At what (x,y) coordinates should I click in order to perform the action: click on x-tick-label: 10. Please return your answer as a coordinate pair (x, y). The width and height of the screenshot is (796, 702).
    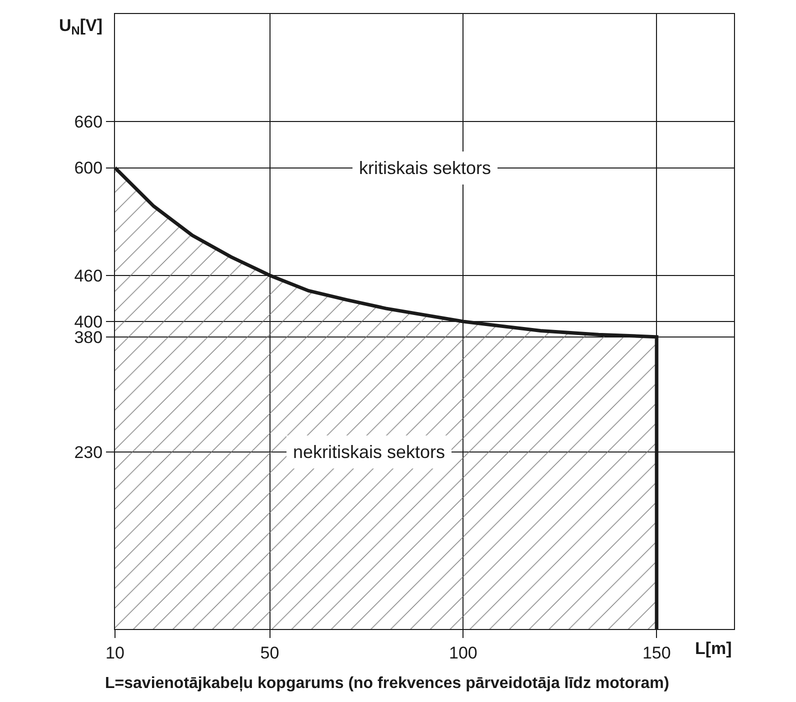
    Looking at the image, I should click on (115, 652).